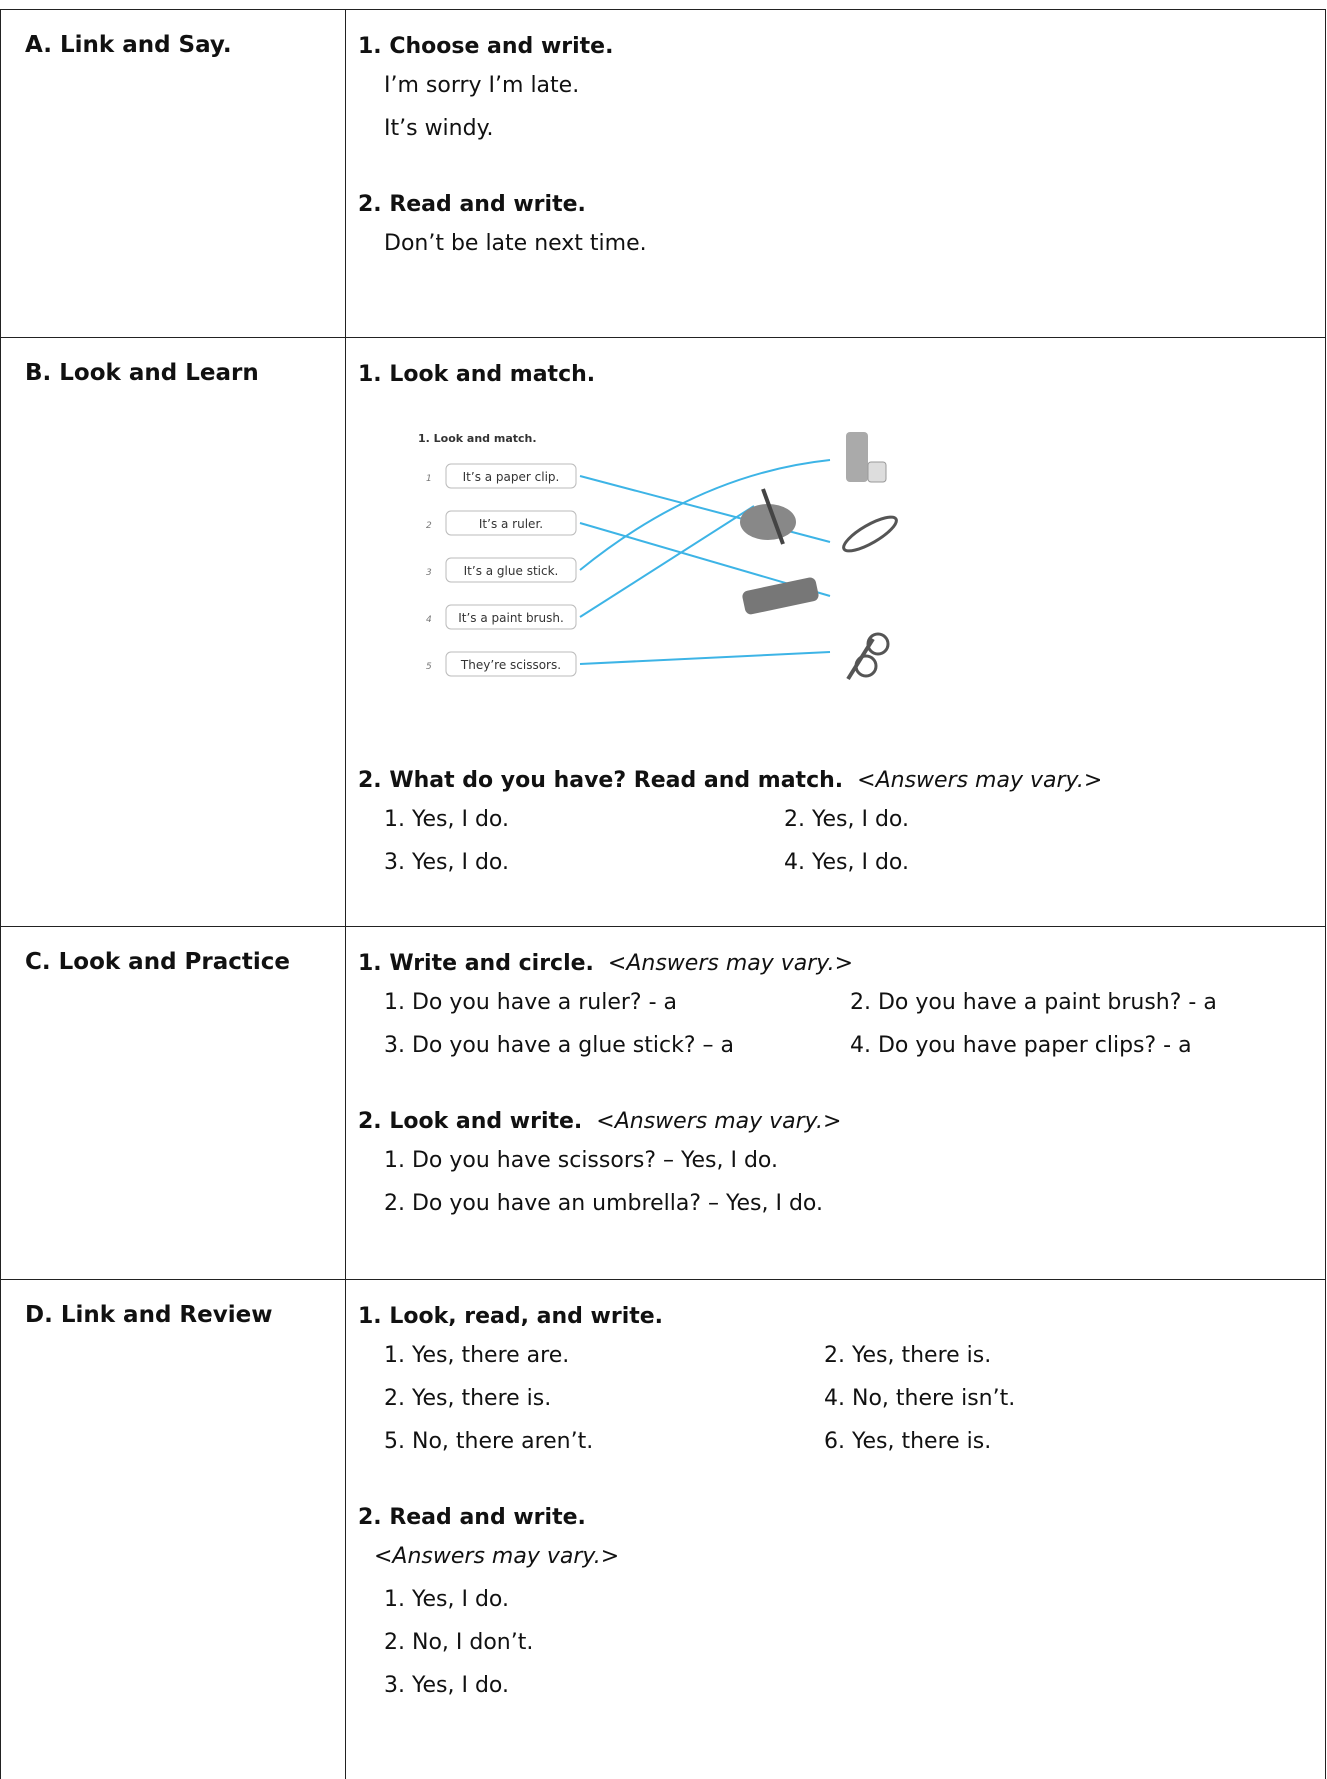  Describe the element at coordinates (841, 1599) in the screenshot. I see `answer-line: 1. Yes, I do.` at that location.